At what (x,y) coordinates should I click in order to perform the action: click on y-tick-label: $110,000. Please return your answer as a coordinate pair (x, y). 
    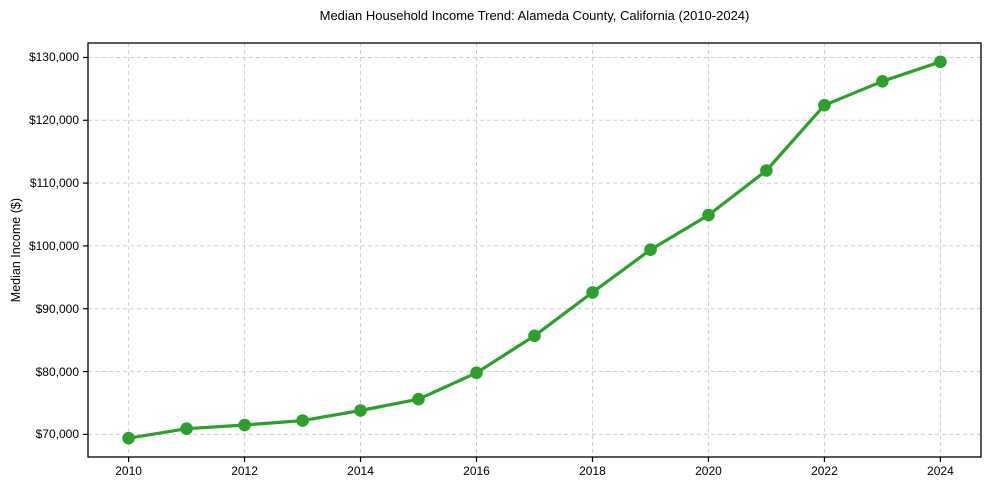
    Looking at the image, I should click on (54, 183).